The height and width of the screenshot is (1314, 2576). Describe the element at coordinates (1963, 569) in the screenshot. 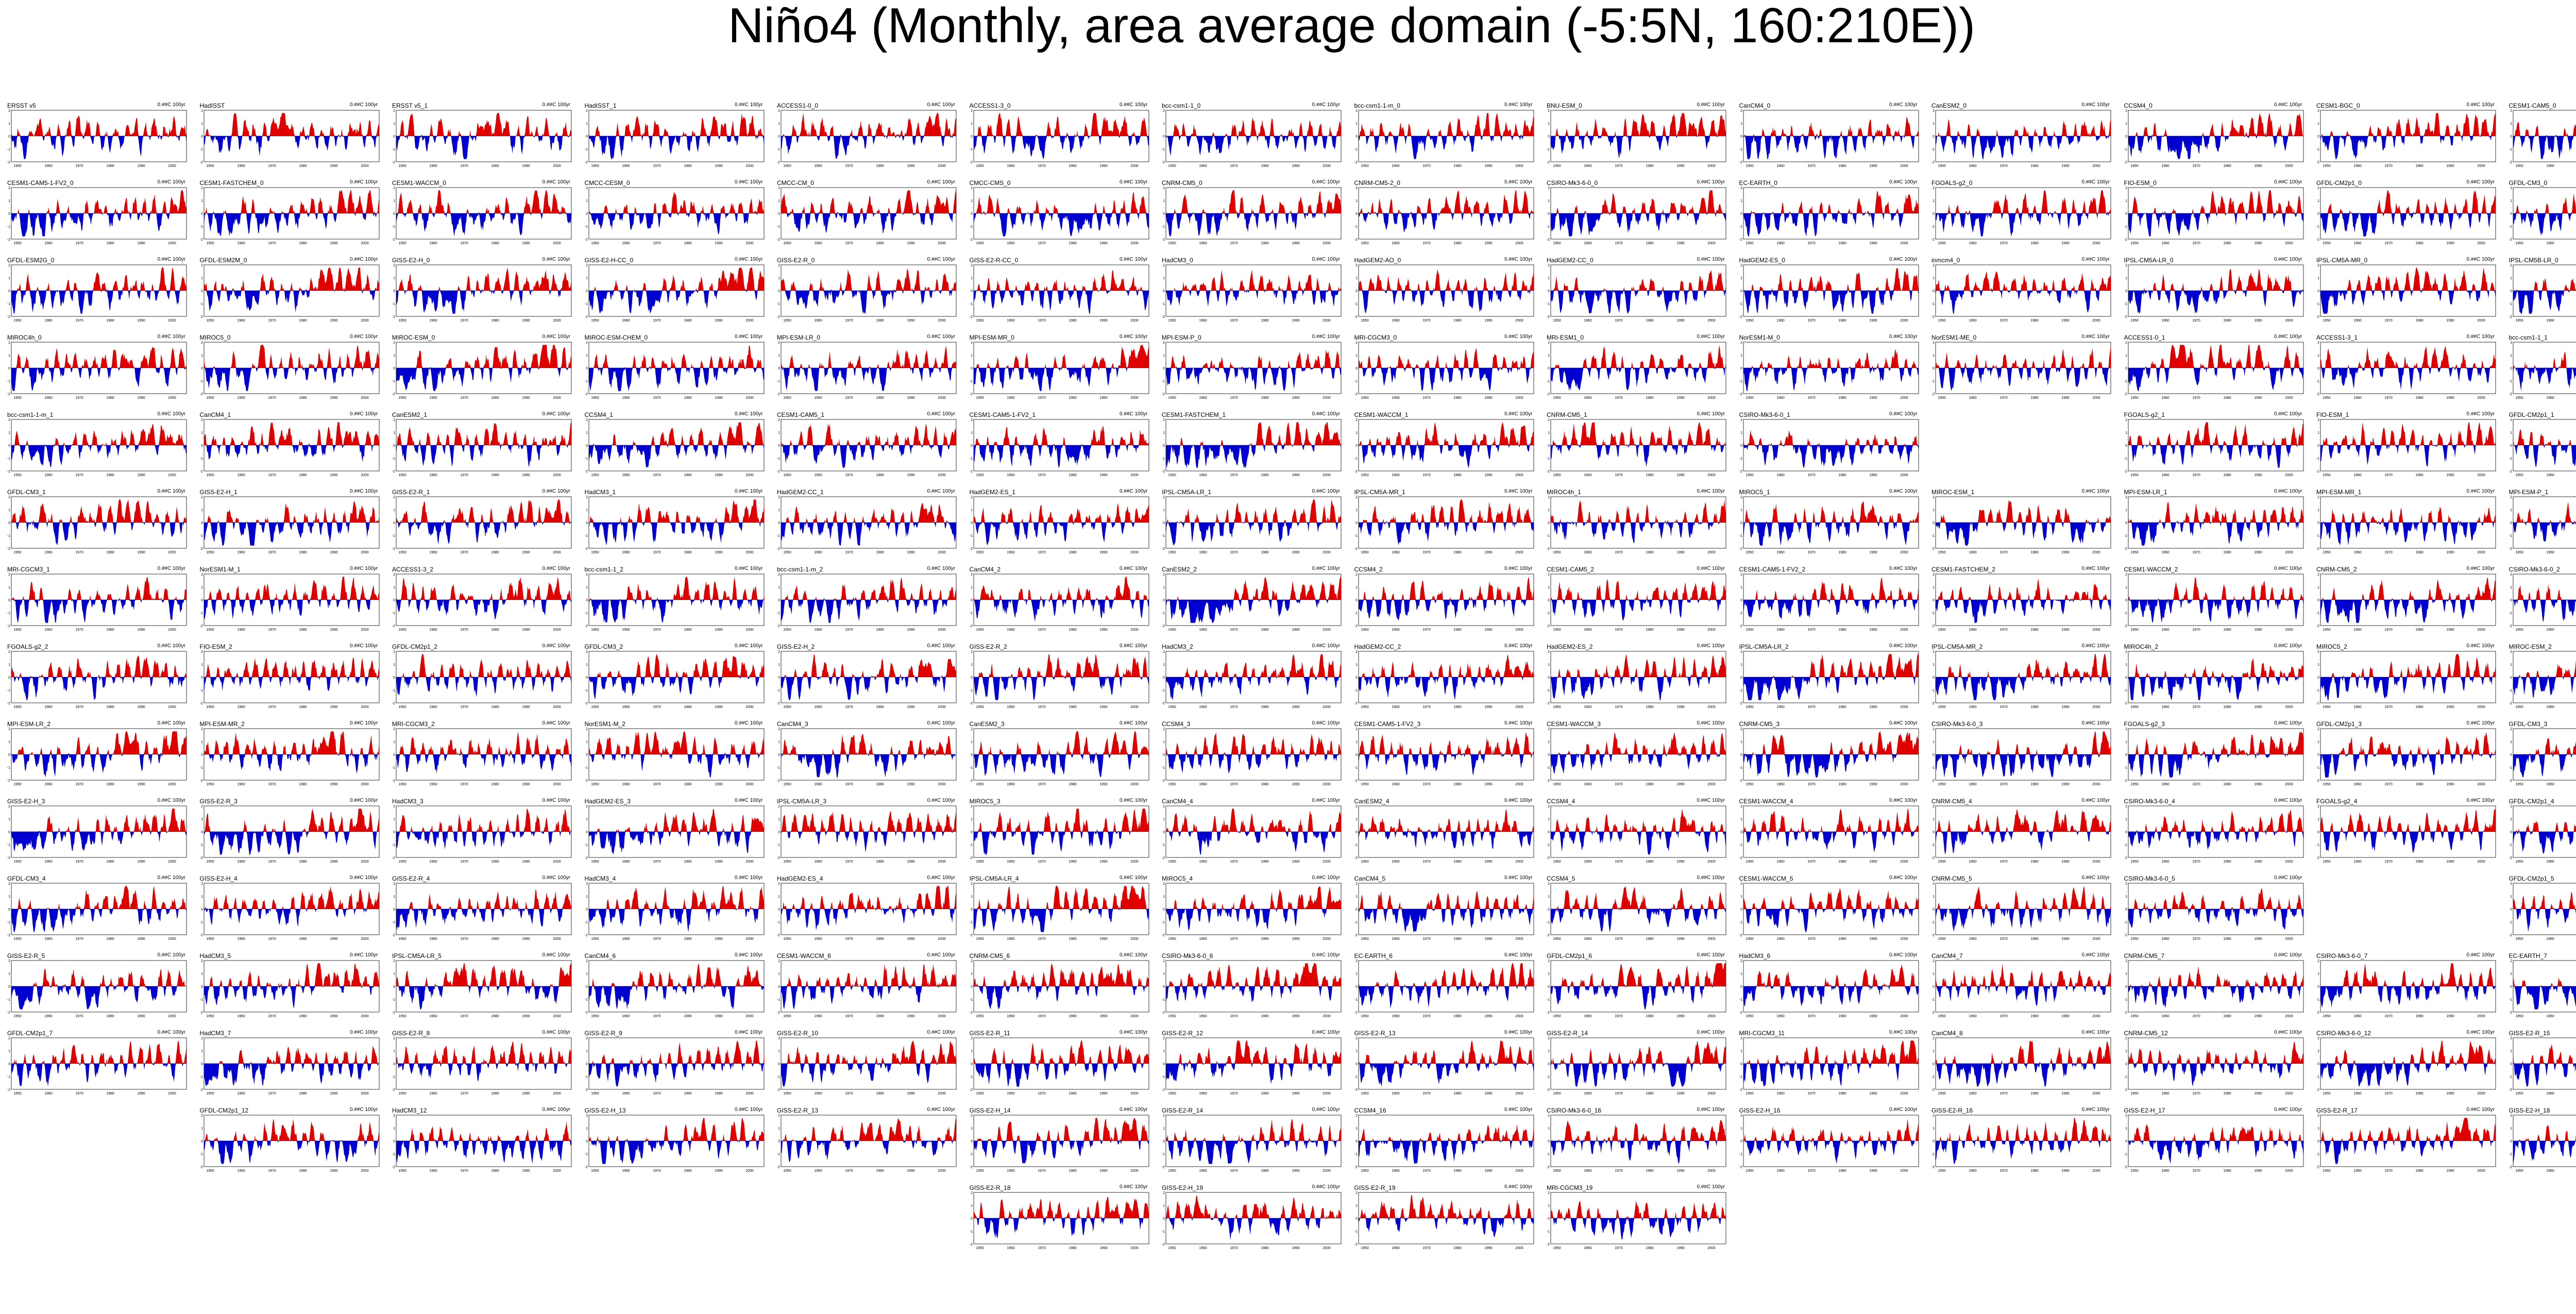

I see `panel-title: CESM1-FASTCHEM_2` at that location.